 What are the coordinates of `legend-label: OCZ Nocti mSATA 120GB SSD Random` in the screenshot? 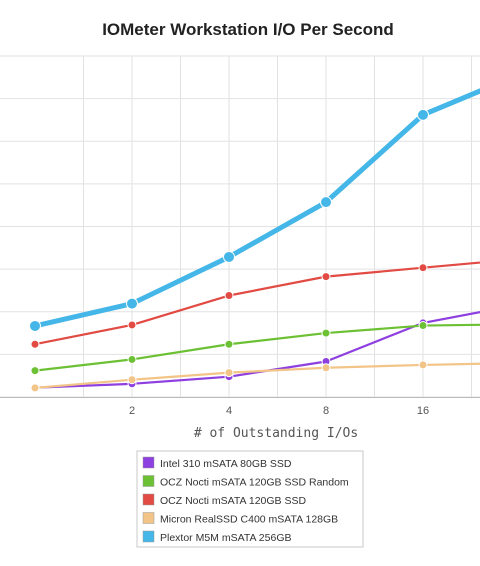 It's located at (254, 483).